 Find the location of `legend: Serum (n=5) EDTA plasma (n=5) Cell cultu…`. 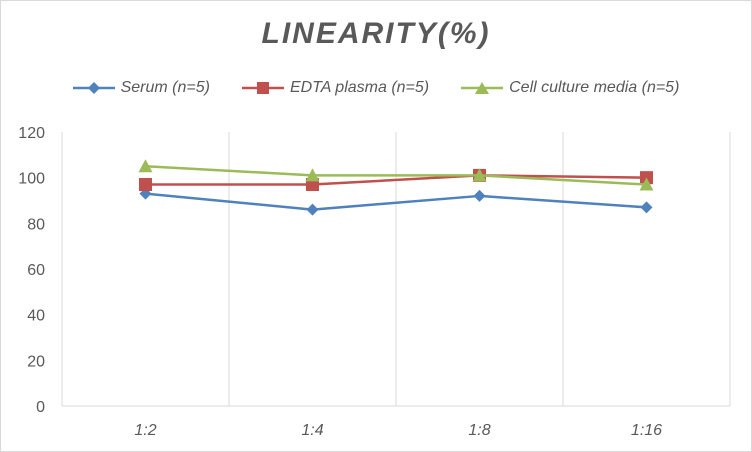

legend: Serum (n=5) EDTA plasma (n=5) Cell cultu… is located at coordinates (376, 88).